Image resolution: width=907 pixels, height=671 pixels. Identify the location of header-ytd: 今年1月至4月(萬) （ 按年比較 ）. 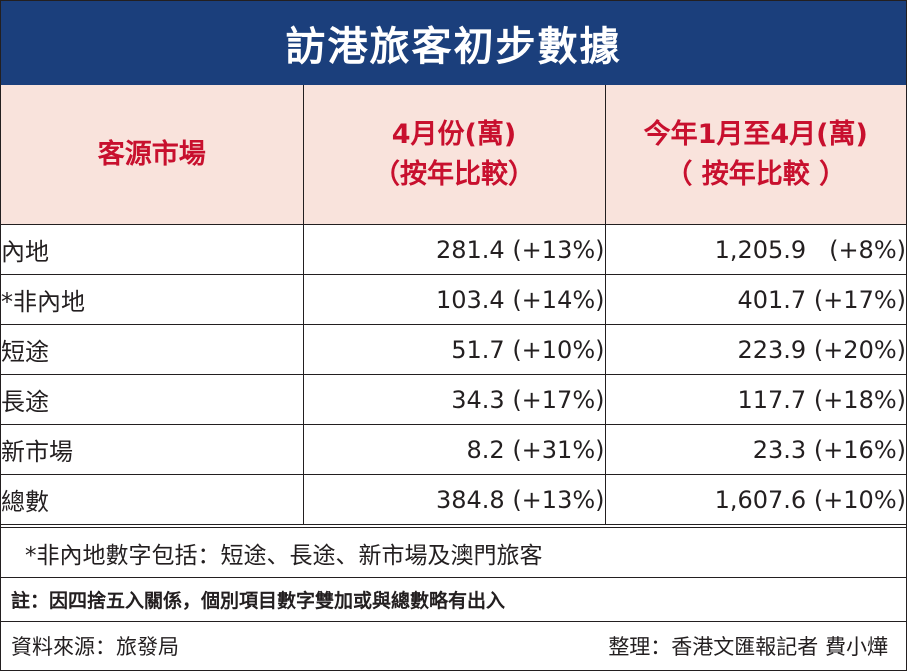
(755, 155).